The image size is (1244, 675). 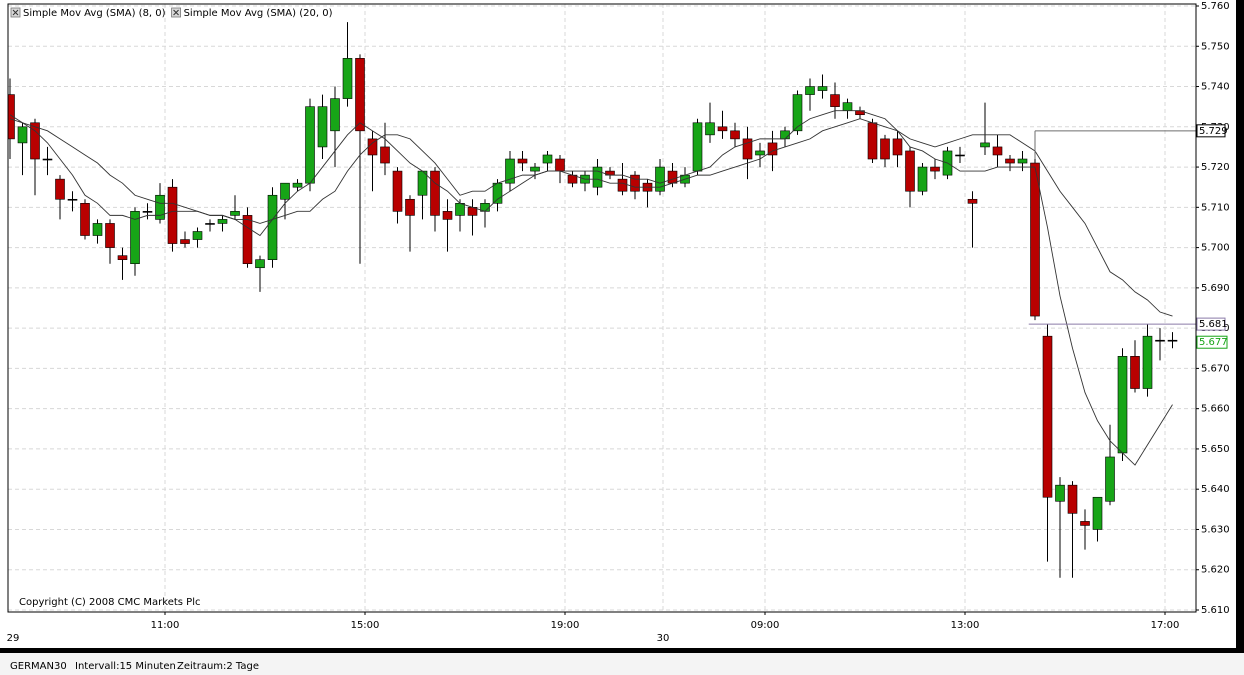 I want to click on price-label: 5.729, so click(x=1213, y=131).